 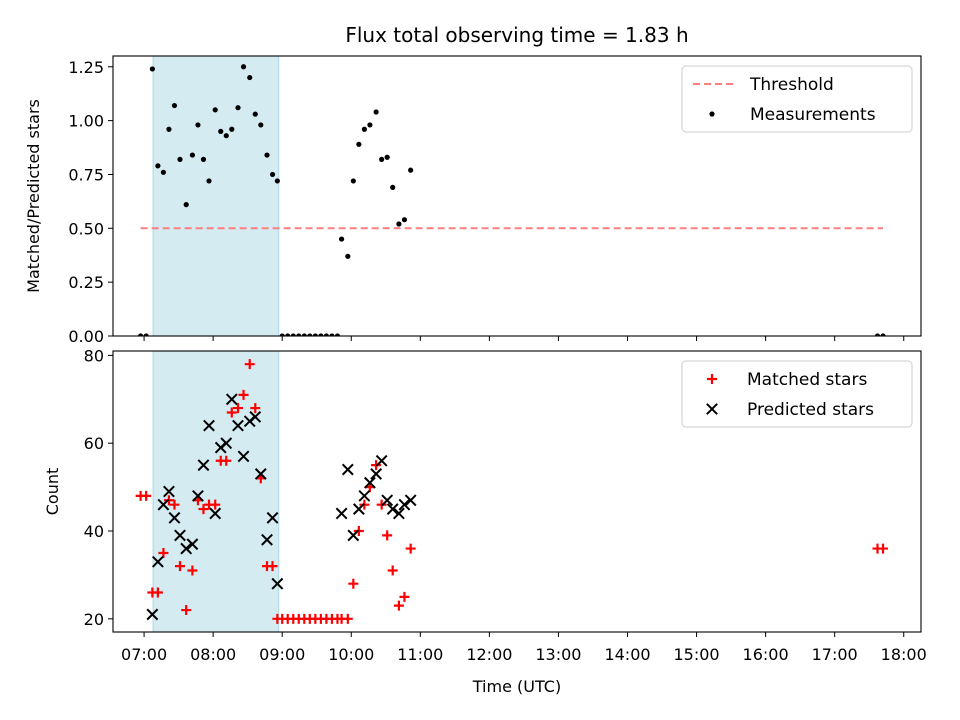 What do you see at coordinates (216, 491) in the screenshot?
I see `observing-window-span` at bounding box center [216, 491].